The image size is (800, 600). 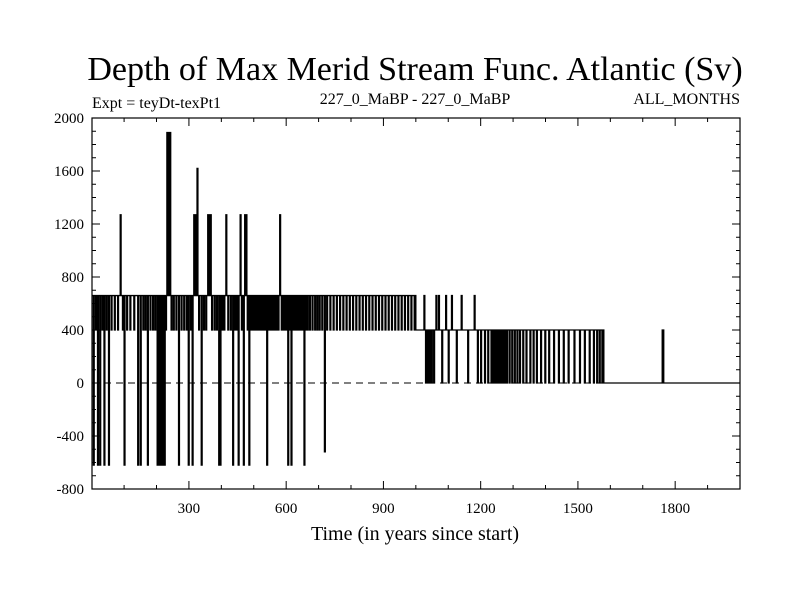 What do you see at coordinates (73, 278) in the screenshot?
I see `y-tick-label: 800` at bounding box center [73, 278].